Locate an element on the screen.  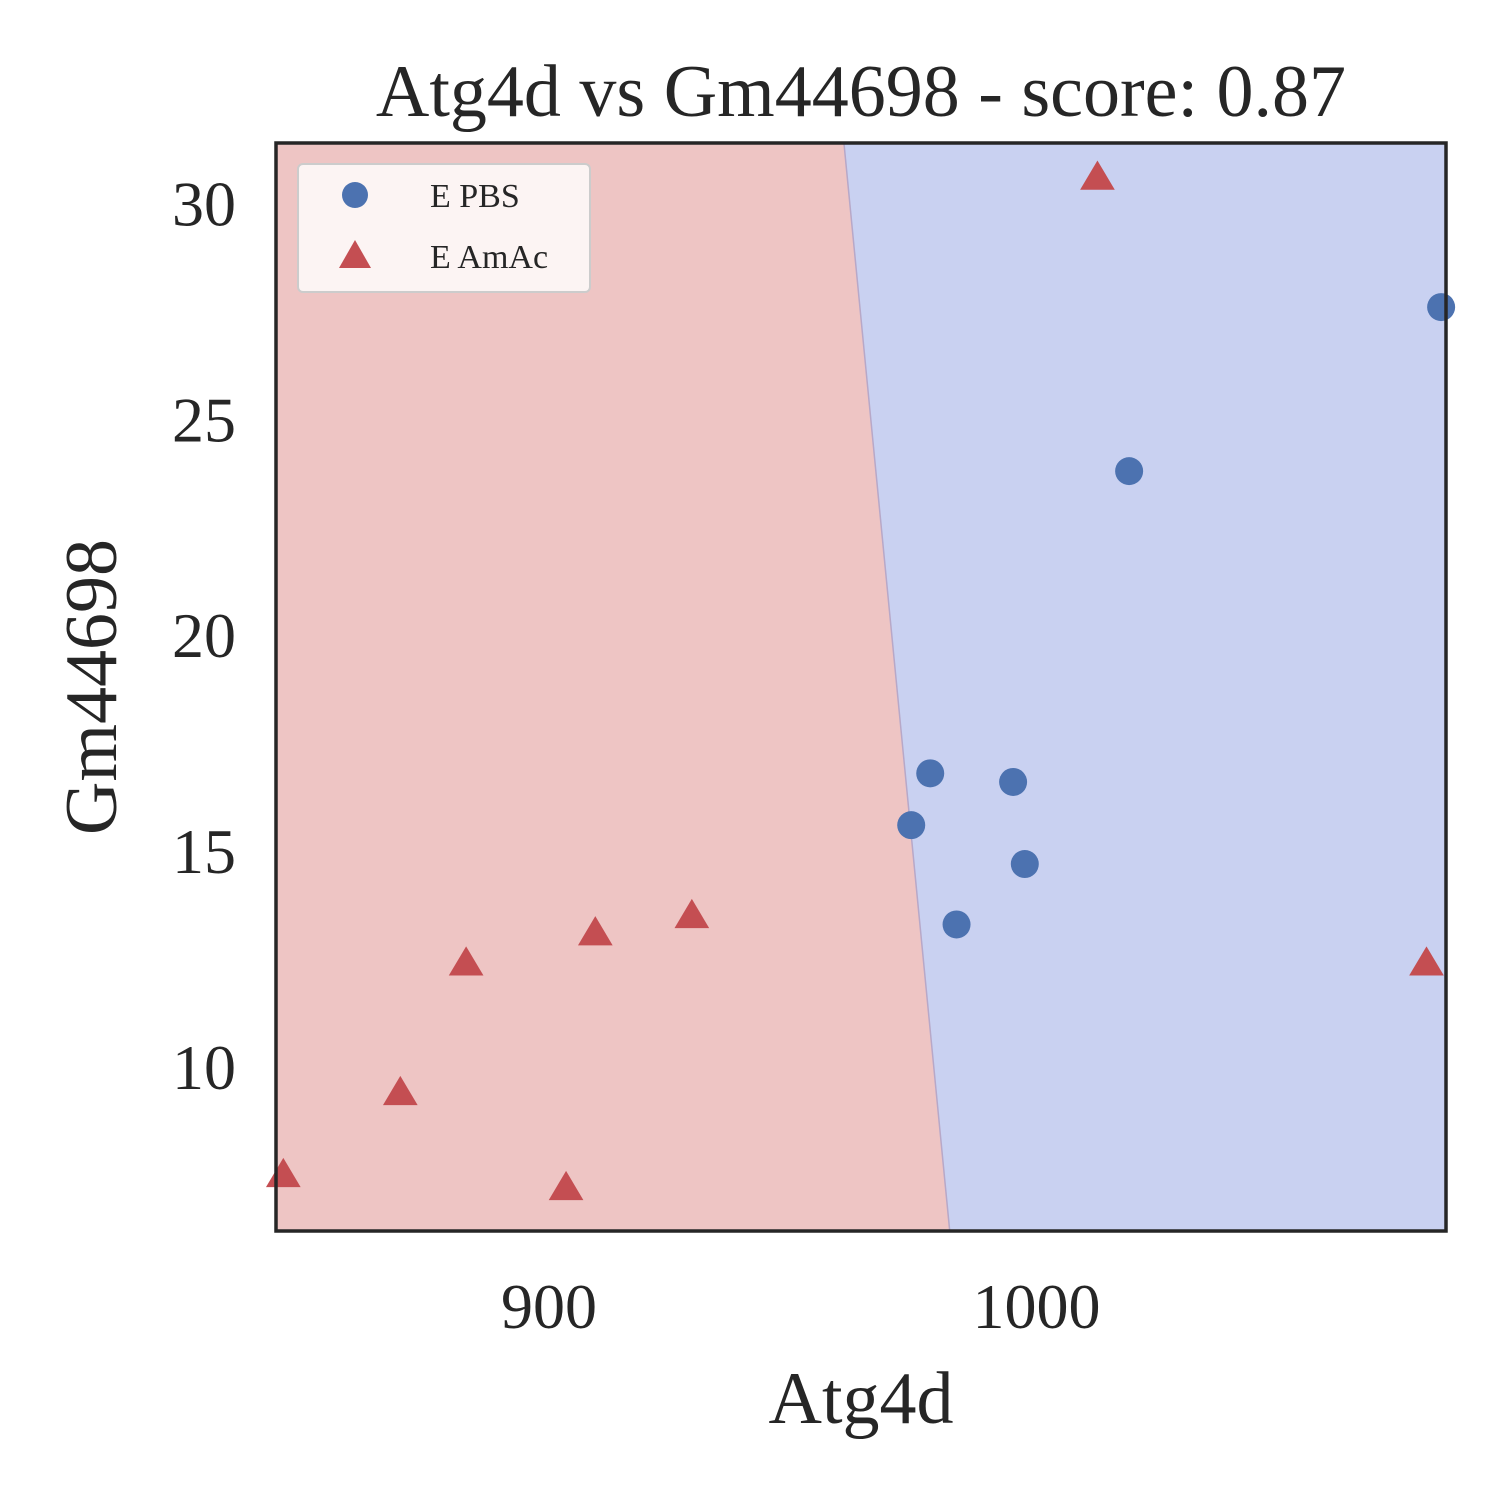
y-tick-label-25: 25 is located at coordinates (204, 419).